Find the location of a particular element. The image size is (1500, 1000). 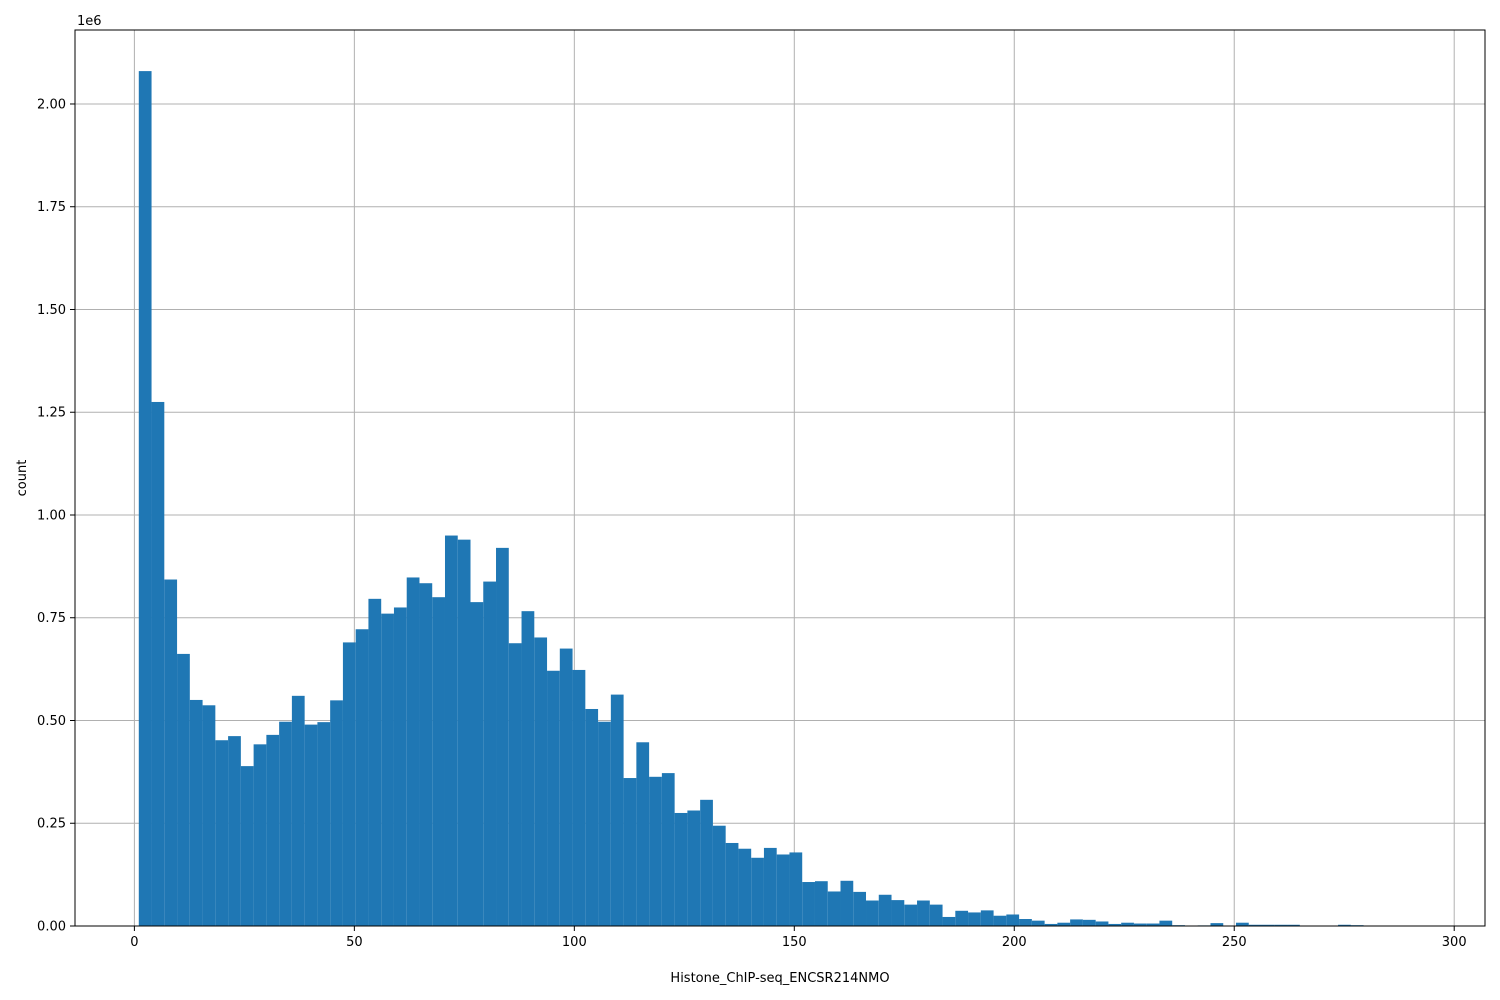

y-axis-label: count is located at coordinates (22, 478).